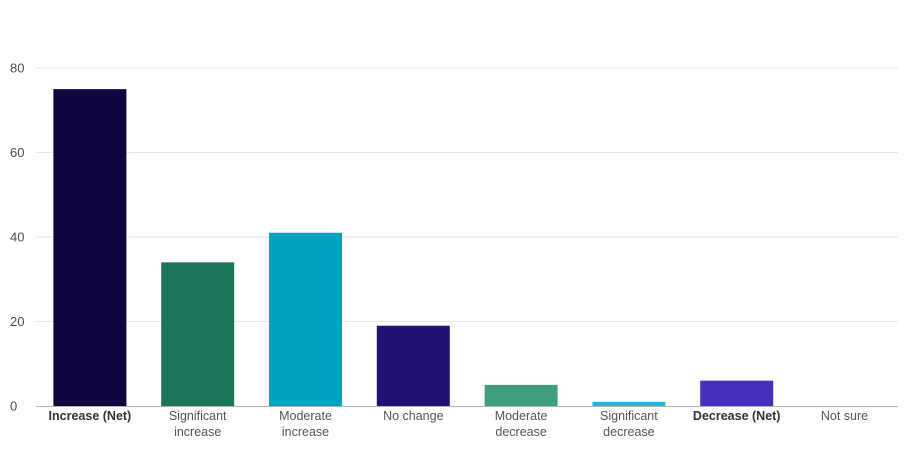  I want to click on y-tick-label-80: 80, so click(17, 68).